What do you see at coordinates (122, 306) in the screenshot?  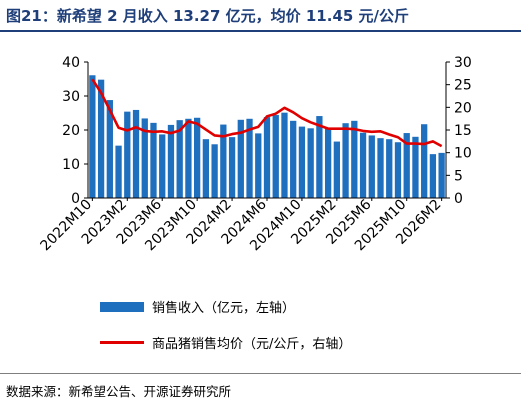 I see `legend-bar-swatch` at bounding box center [122, 306].